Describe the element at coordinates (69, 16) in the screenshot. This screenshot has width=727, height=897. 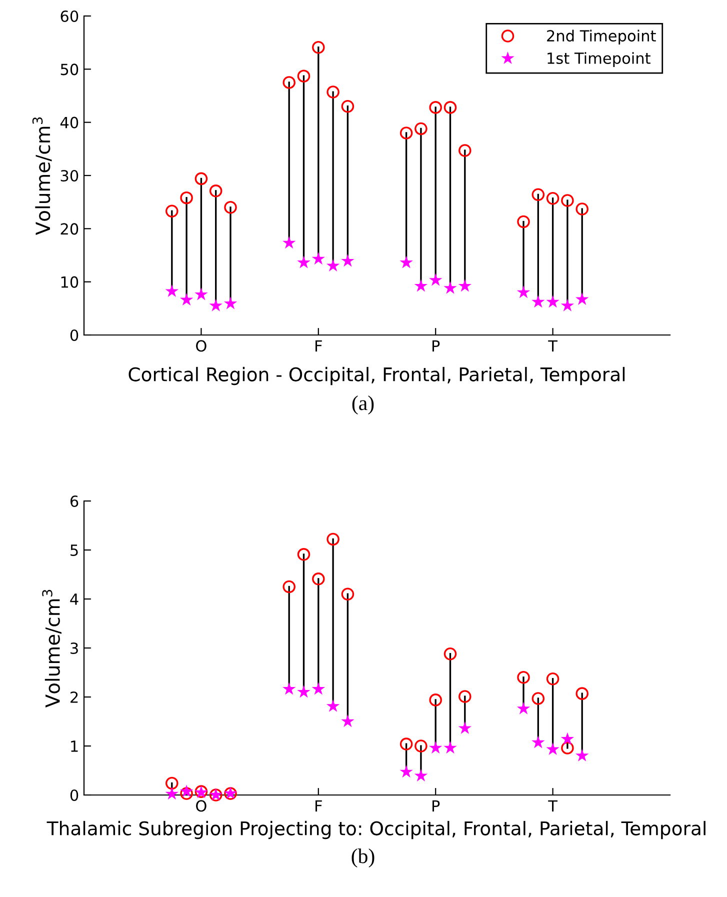
I see `y-tick-label: 60` at that location.